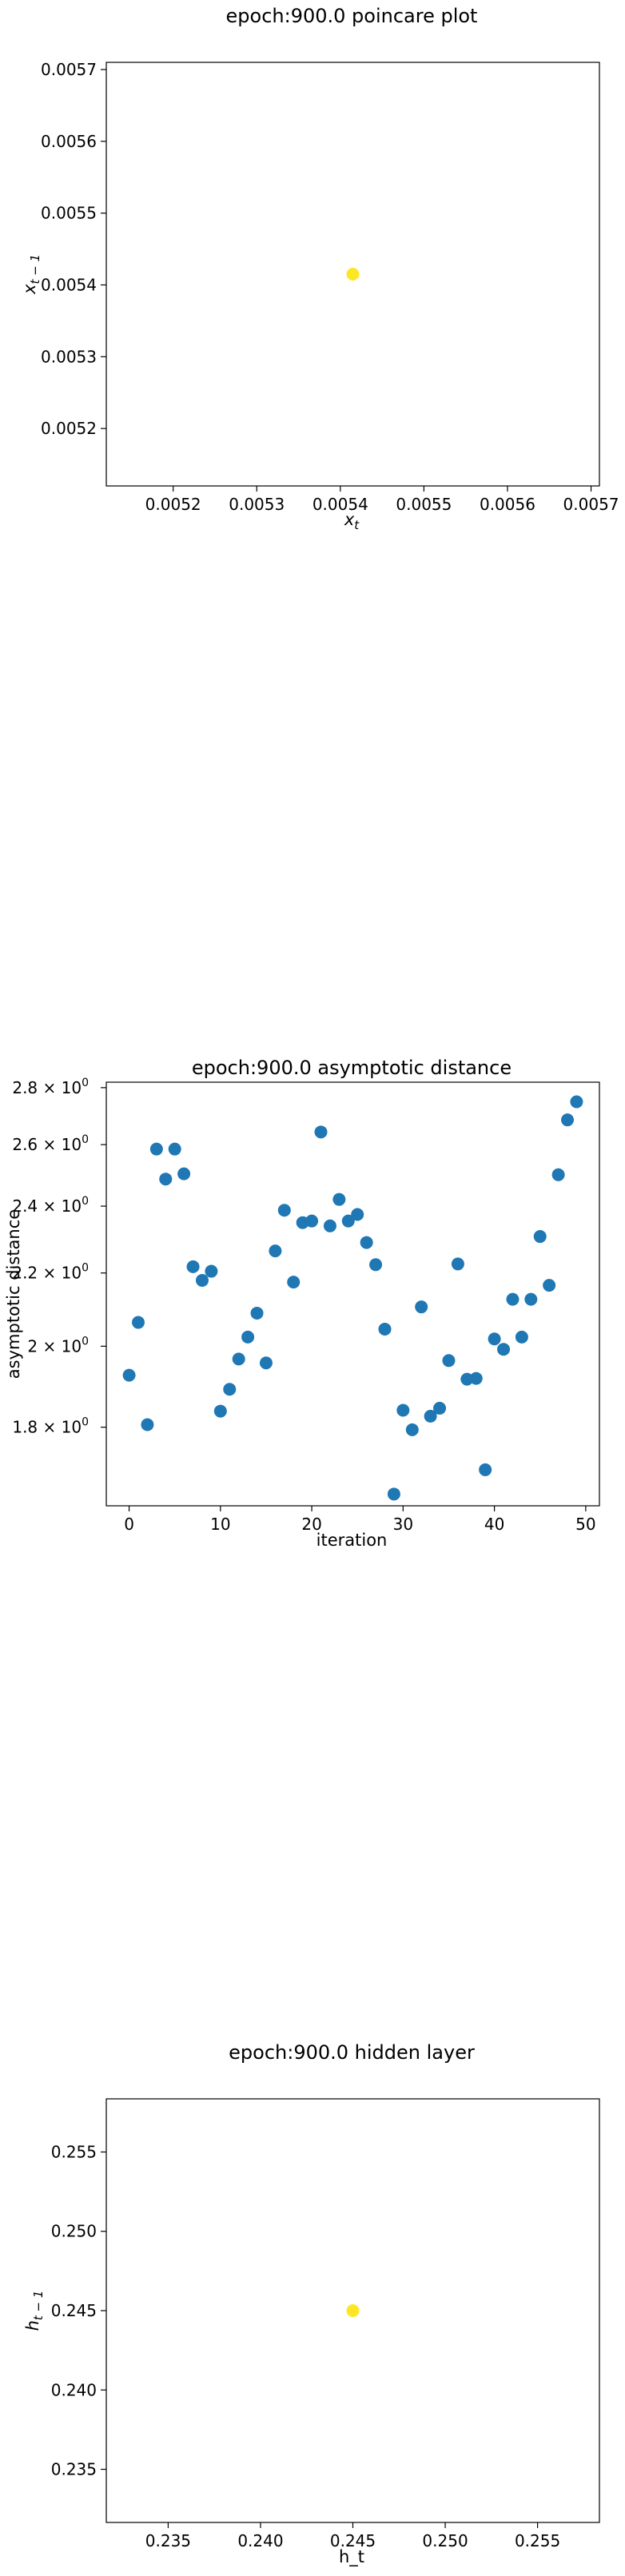 This screenshot has width=625, height=2576. What do you see at coordinates (73, 249) in the screenshot?
I see `poincare-plot-y-ticks: 0.0052 0.0053 0.0054 0.0055 0.0056 0.0057` at bounding box center [73, 249].